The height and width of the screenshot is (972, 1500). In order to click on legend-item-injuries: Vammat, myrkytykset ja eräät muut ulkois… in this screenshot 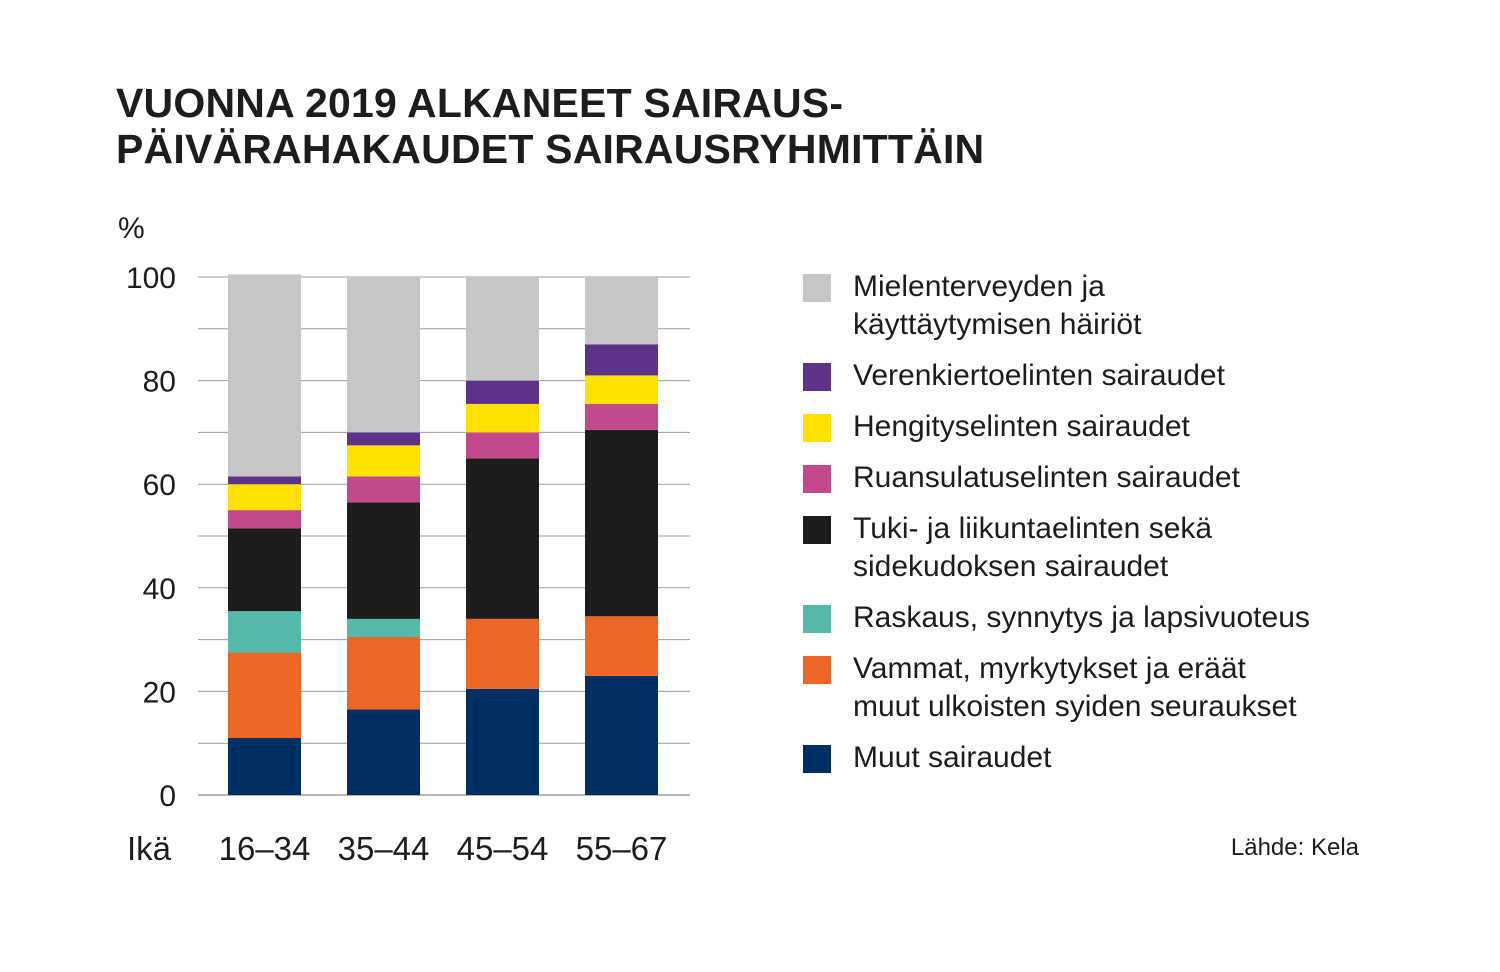, I will do `click(1113, 688)`.